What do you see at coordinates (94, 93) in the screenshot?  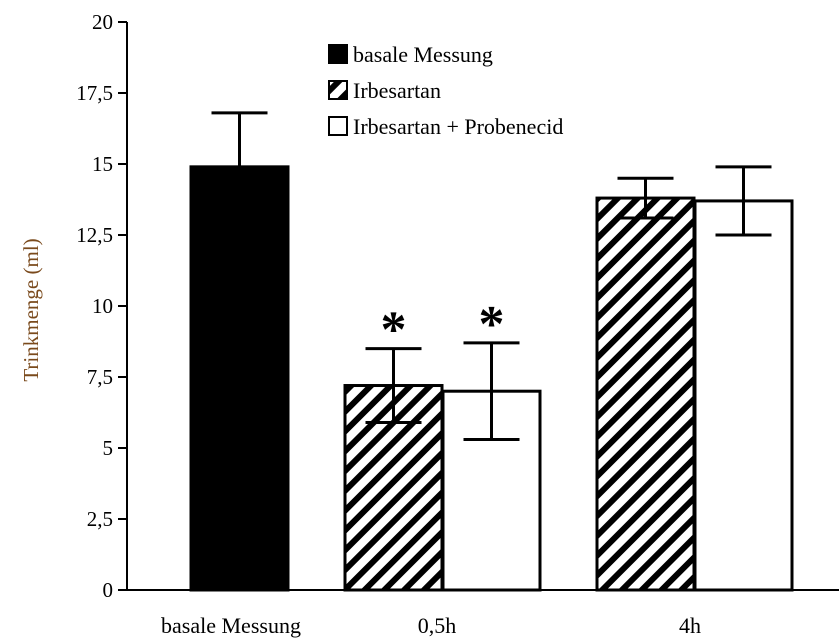 I see `y-tick-label: 17,5` at bounding box center [94, 93].